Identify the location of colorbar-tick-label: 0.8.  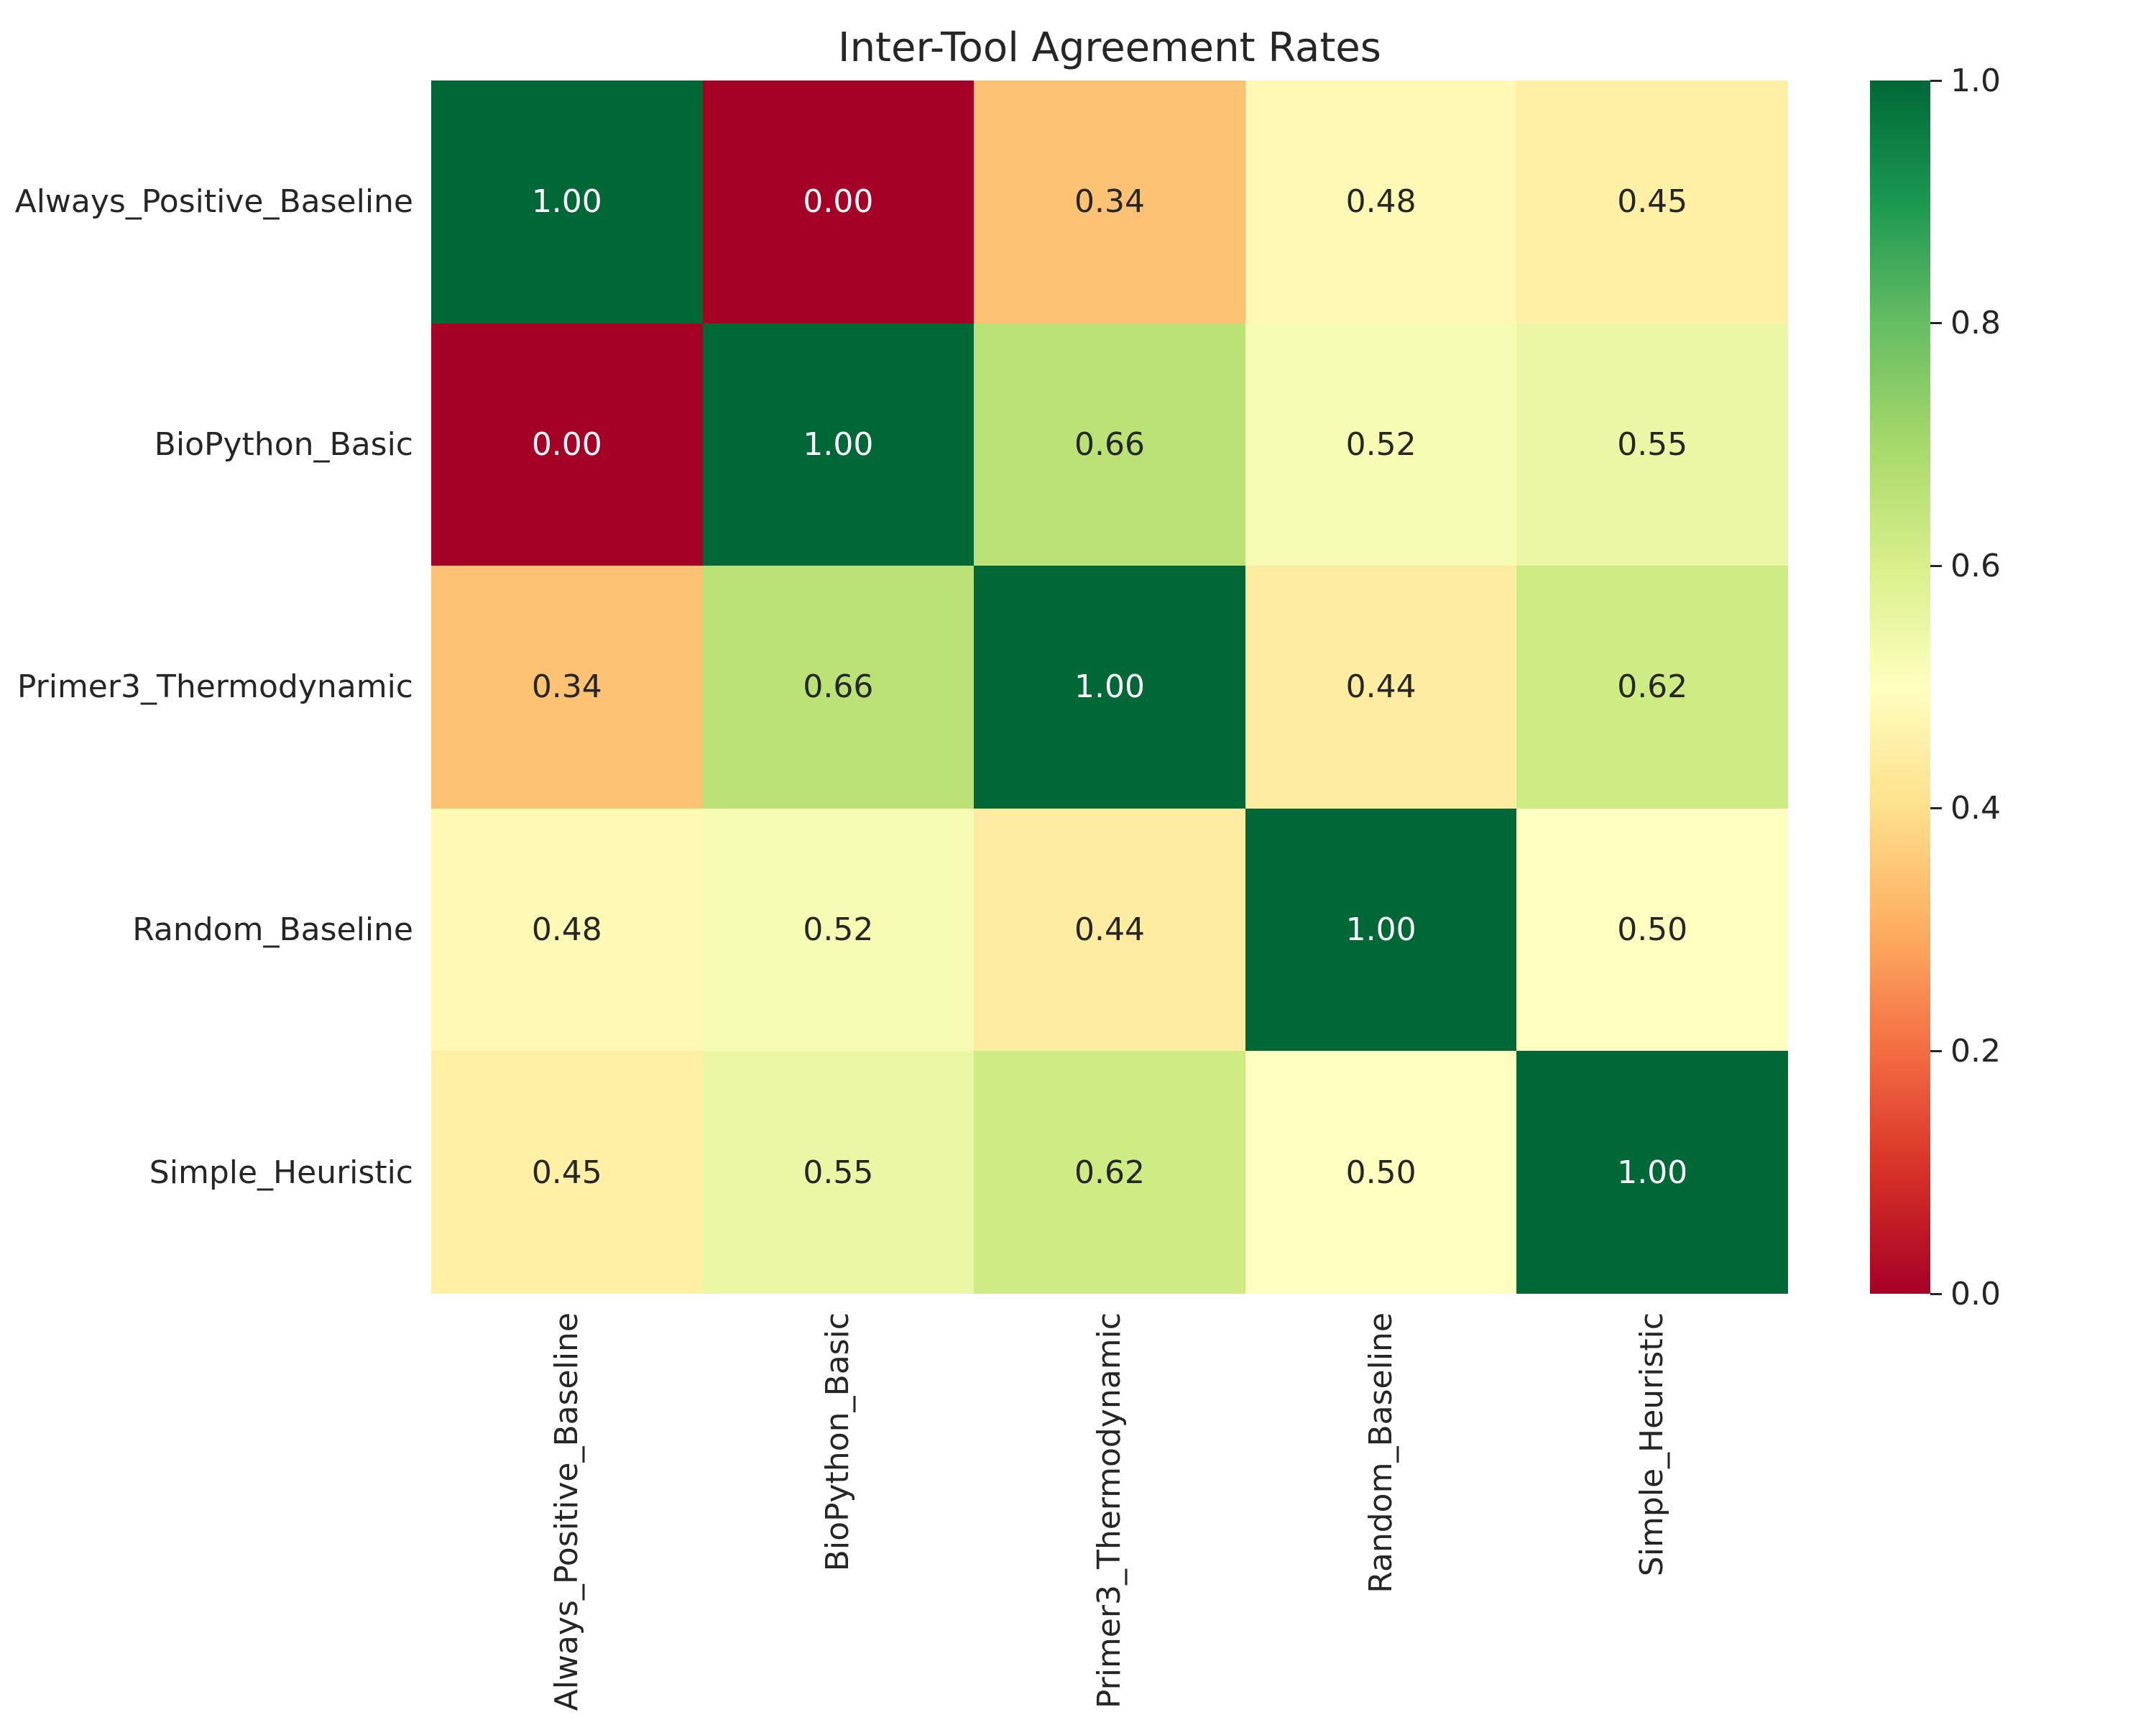
(1976, 323).